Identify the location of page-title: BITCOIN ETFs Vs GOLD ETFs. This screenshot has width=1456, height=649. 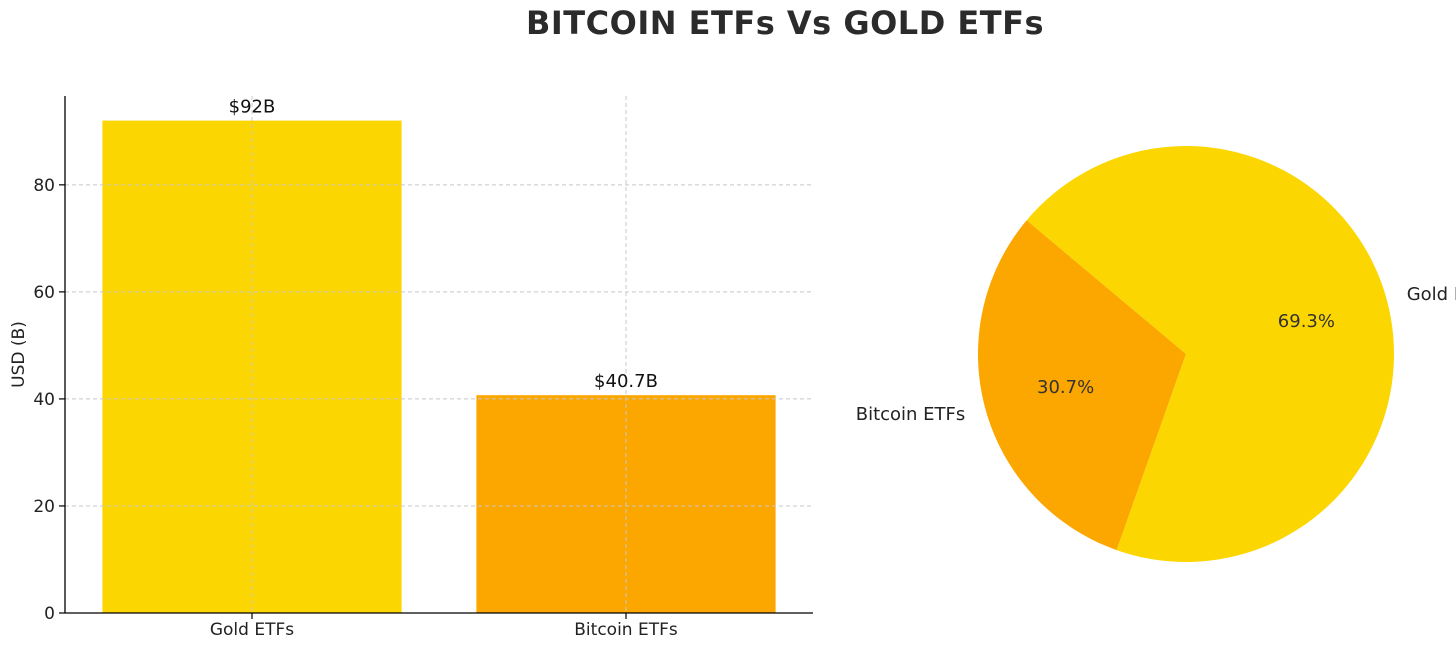
(785, 23).